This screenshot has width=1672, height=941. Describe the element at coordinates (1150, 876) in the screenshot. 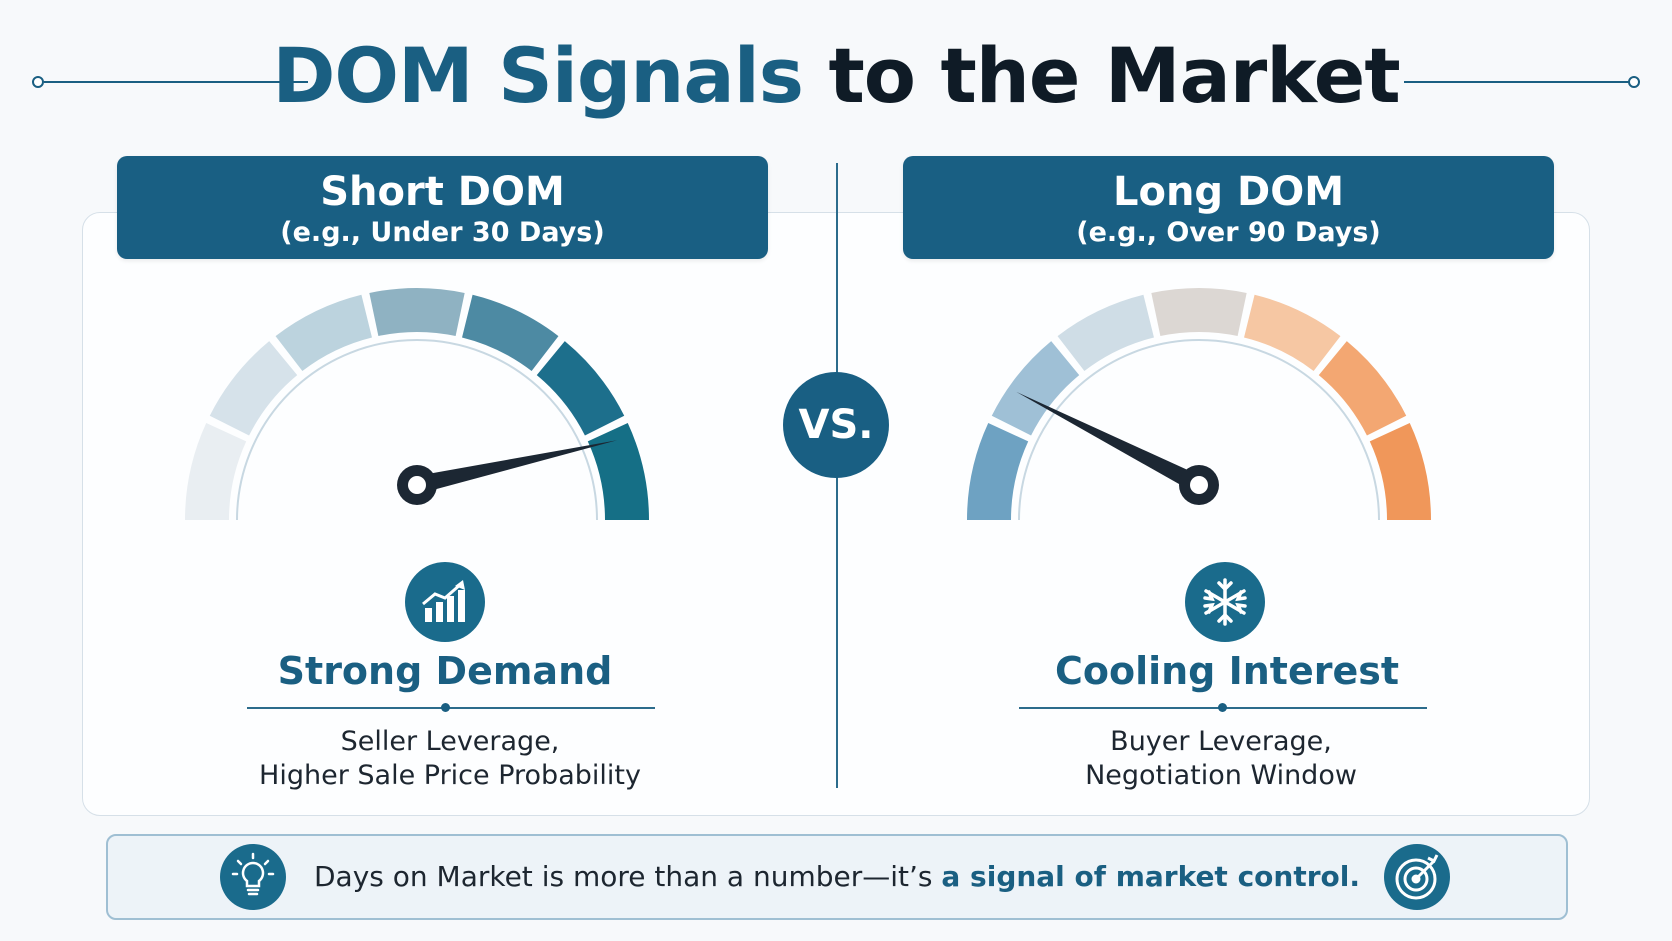

I see `footer-text-emphasis: a signal of market control.` at that location.